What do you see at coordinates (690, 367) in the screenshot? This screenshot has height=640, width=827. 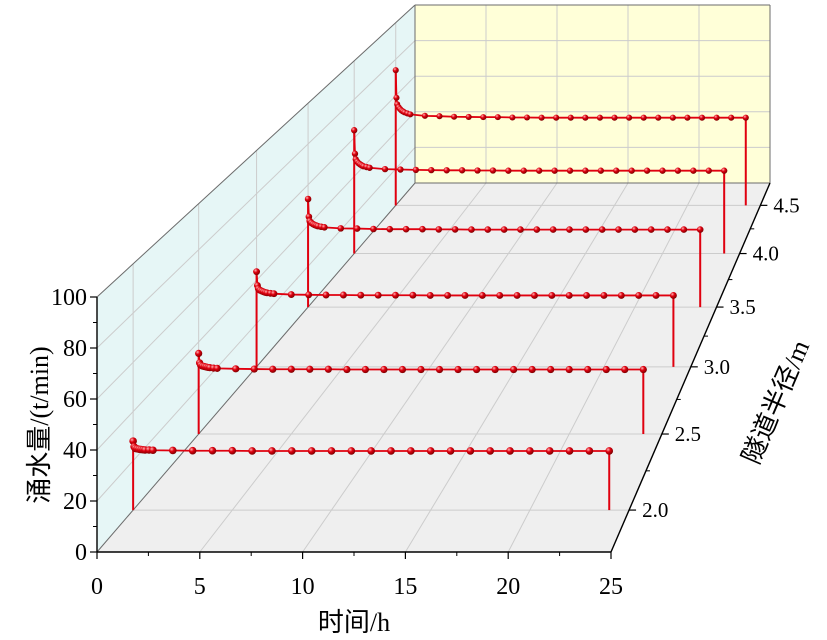 I see `z-axis-line` at bounding box center [690, 367].